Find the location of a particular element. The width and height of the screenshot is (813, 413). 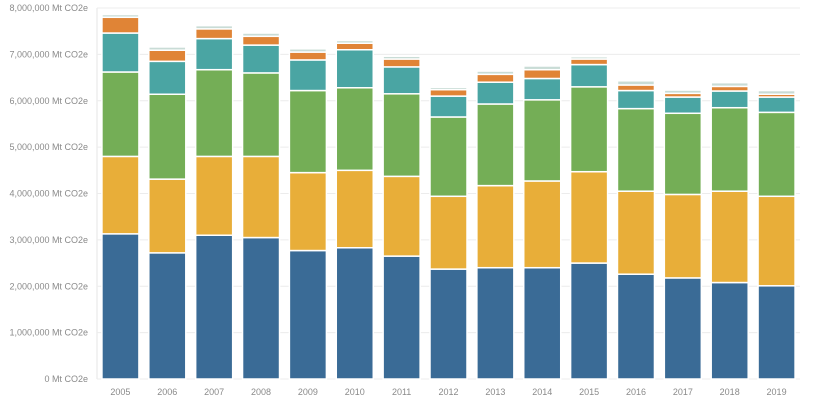

bar-stack-2007 is located at coordinates (214, 202).